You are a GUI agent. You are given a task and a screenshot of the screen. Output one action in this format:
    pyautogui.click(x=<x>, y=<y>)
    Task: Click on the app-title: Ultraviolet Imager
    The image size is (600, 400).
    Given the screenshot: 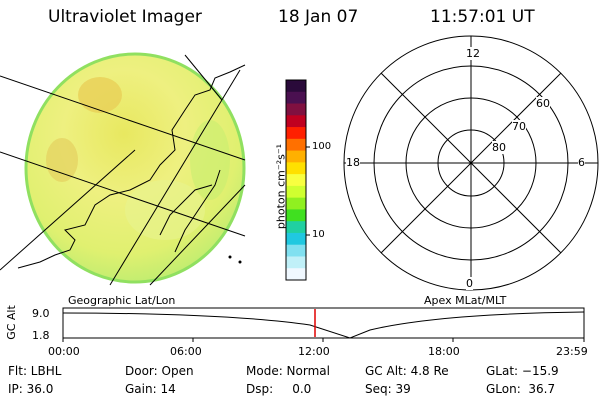 What is the action you would take?
    pyautogui.click(x=125, y=17)
    